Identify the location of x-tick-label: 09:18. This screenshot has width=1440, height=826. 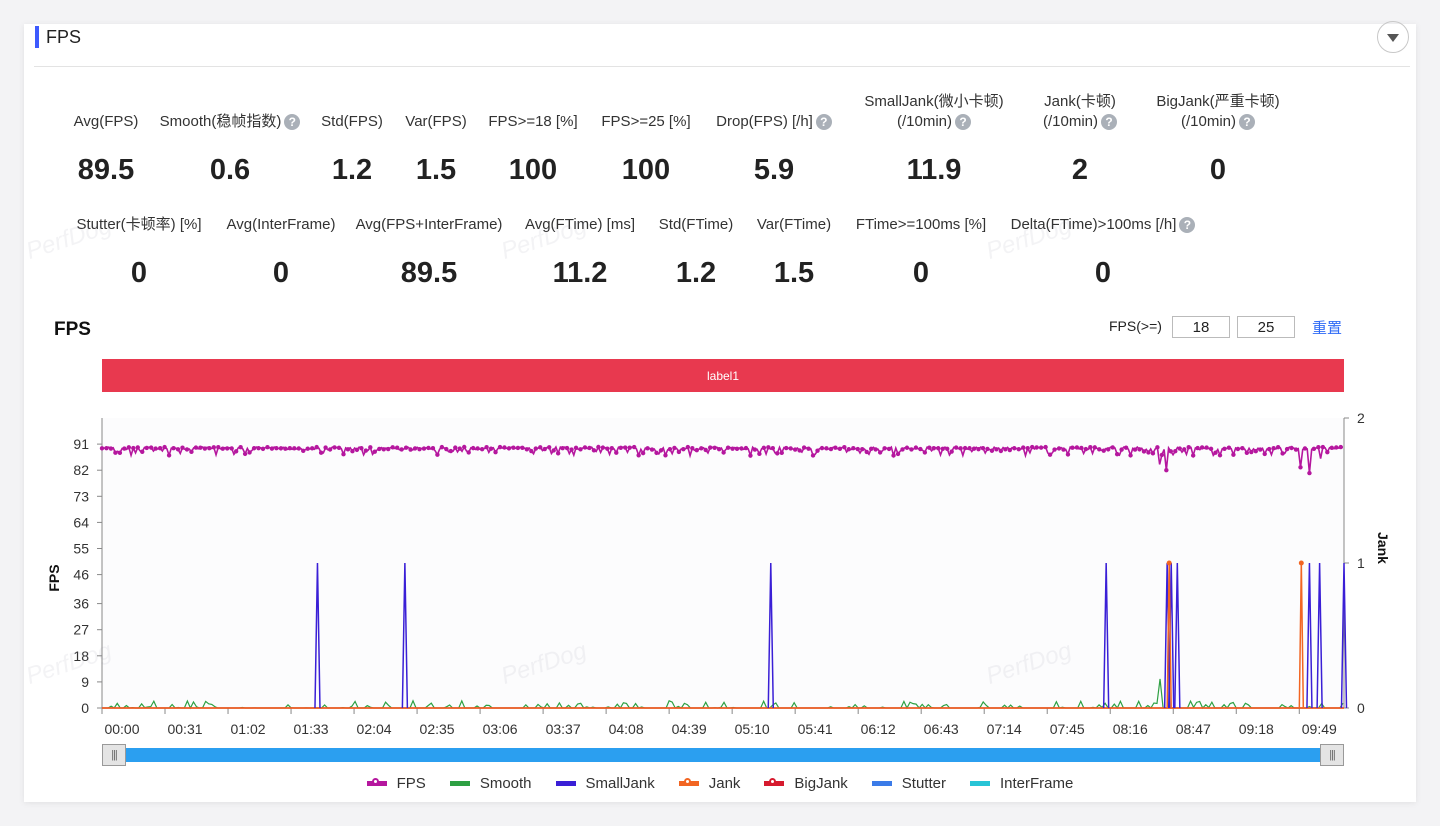
(1256, 729).